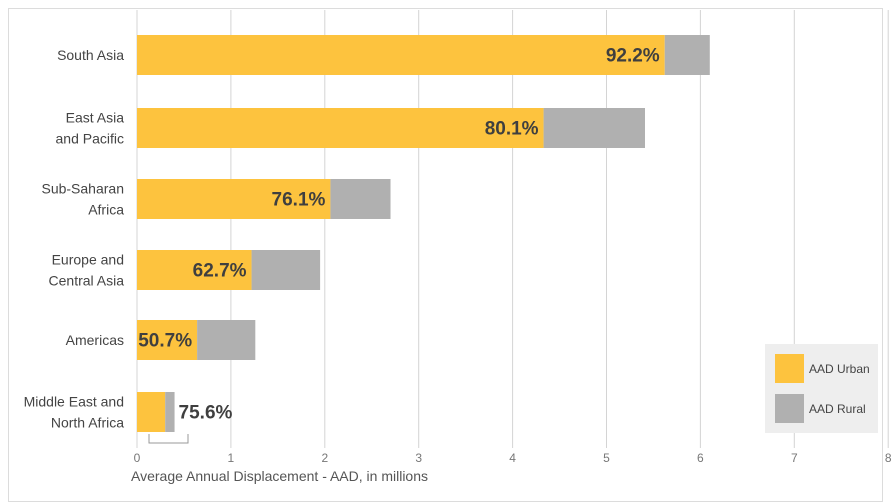  I want to click on legend-swatch-urban, so click(789, 368).